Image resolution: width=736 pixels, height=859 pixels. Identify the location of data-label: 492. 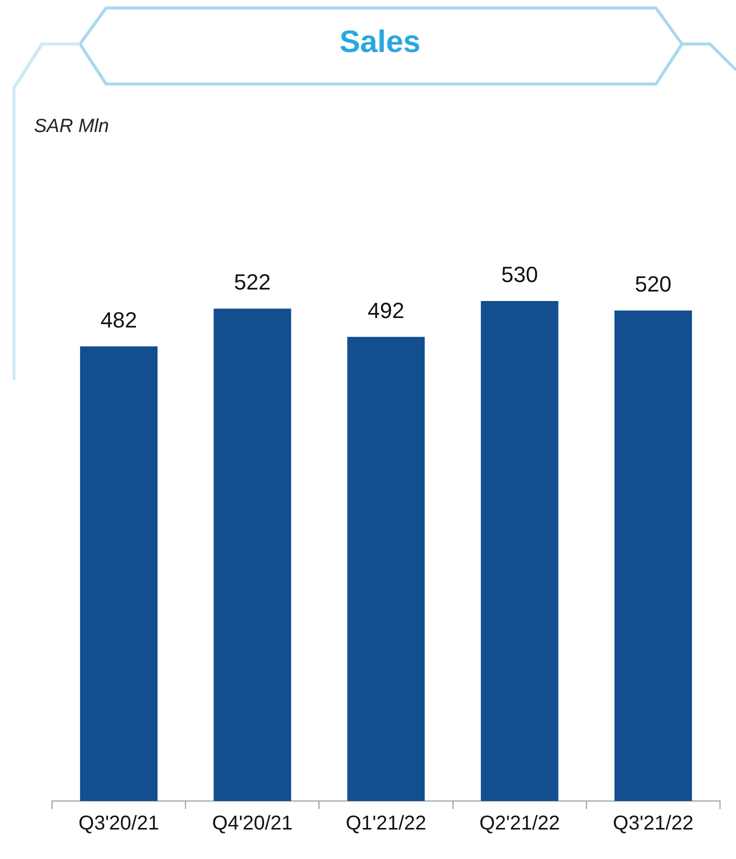
(386, 310).